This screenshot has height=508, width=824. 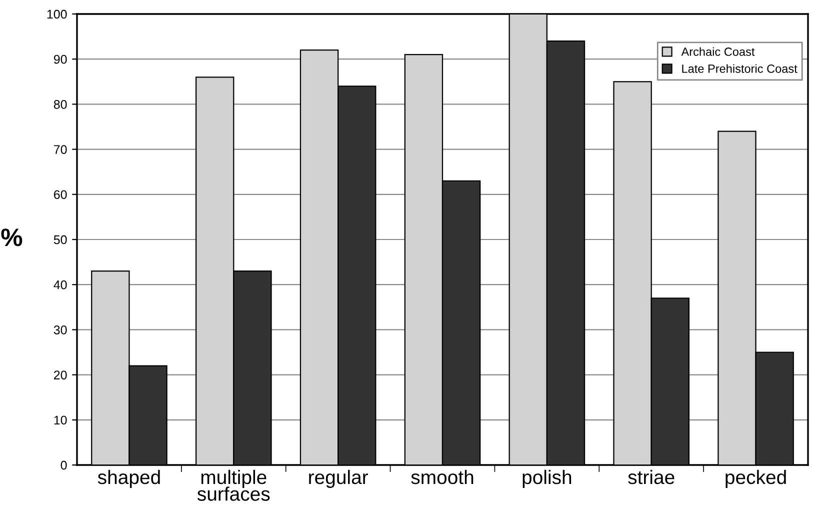 What do you see at coordinates (547, 479) in the screenshot?
I see `x-tick-label: polish` at bounding box center [547, 479].